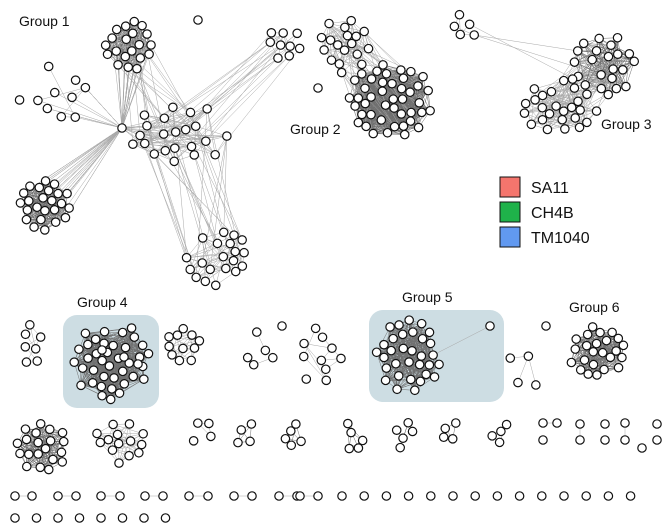 This screenshot has width=665, height=525. What do you see at coordinates (61, 94) in the screenshot?
I see `group-1-cluster-outer-edge` at bounding box center [61, 94].